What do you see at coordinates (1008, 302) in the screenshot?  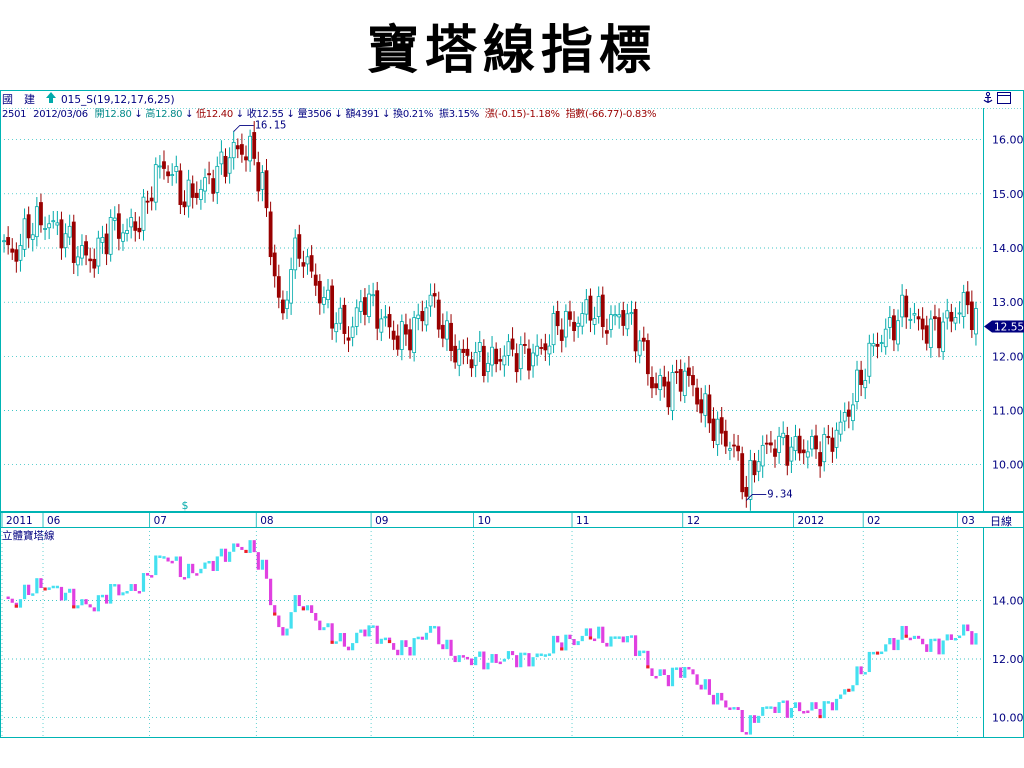 I see `price-tick-label: 13.00` at bounding box center [1008, 302].